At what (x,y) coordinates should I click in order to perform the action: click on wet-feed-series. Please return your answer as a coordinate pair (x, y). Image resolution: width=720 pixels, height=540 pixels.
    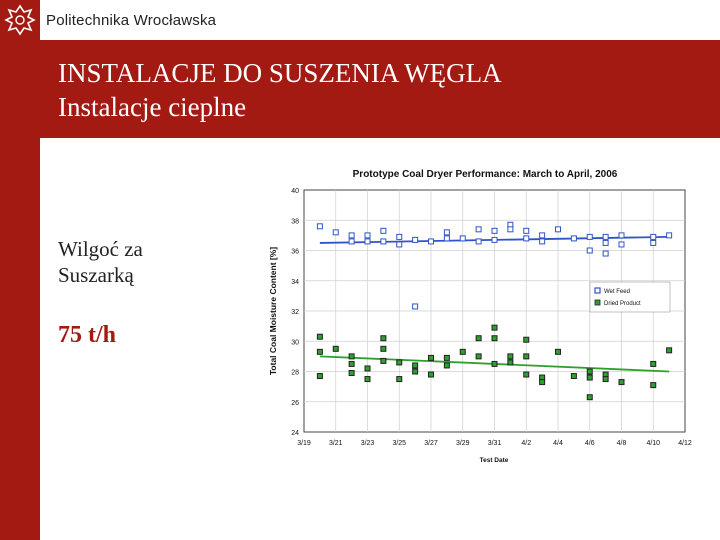
    Looking at the image, I should click on (494, 265).